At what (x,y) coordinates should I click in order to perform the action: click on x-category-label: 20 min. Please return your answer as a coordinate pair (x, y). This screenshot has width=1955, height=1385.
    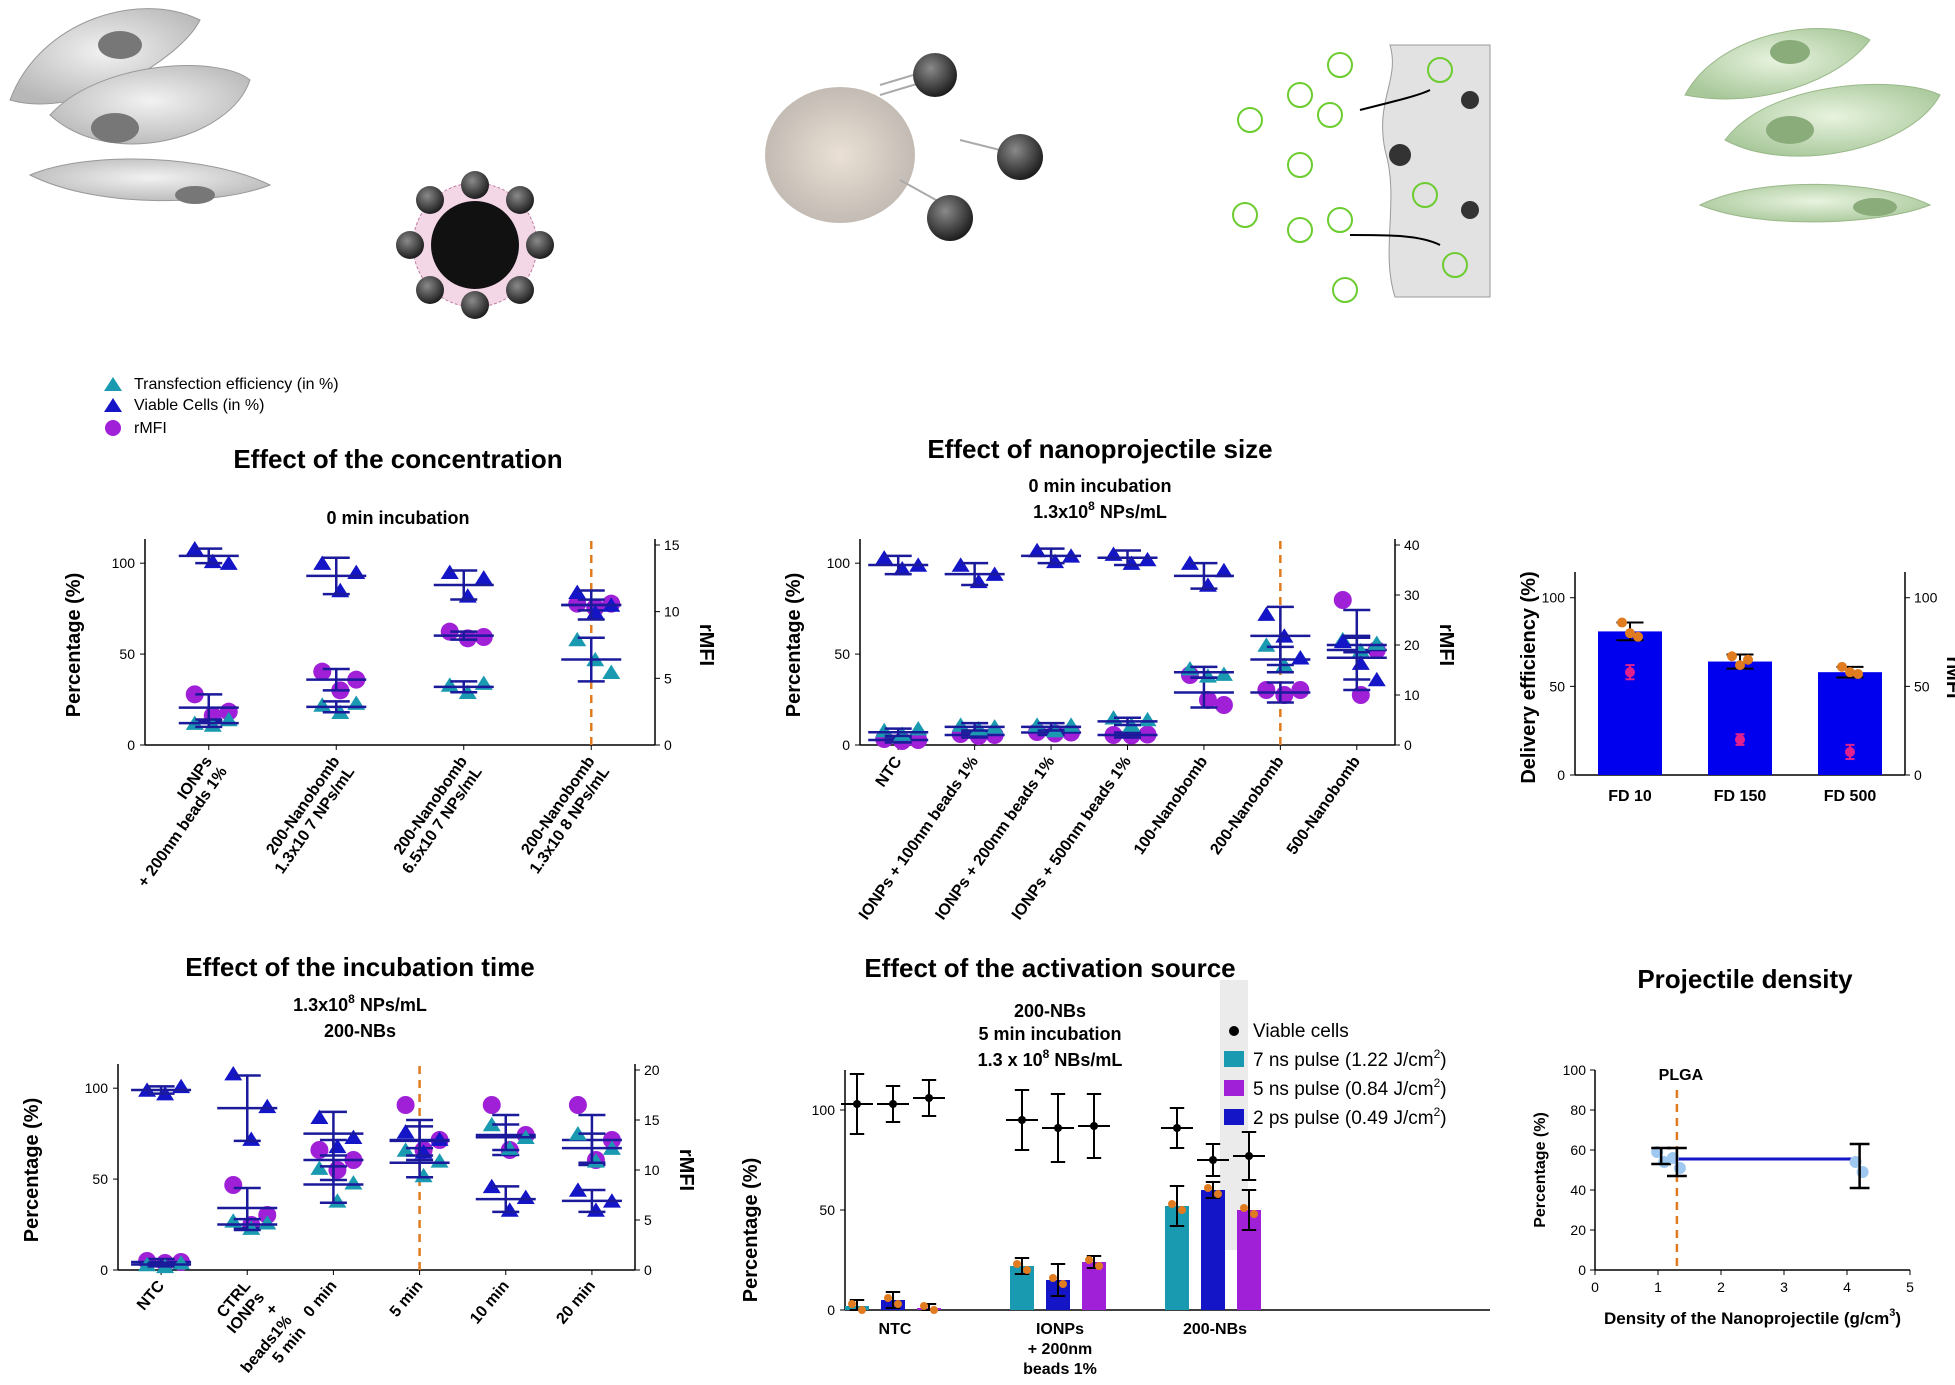
    Looking at the image, I should click on (576, 1303).